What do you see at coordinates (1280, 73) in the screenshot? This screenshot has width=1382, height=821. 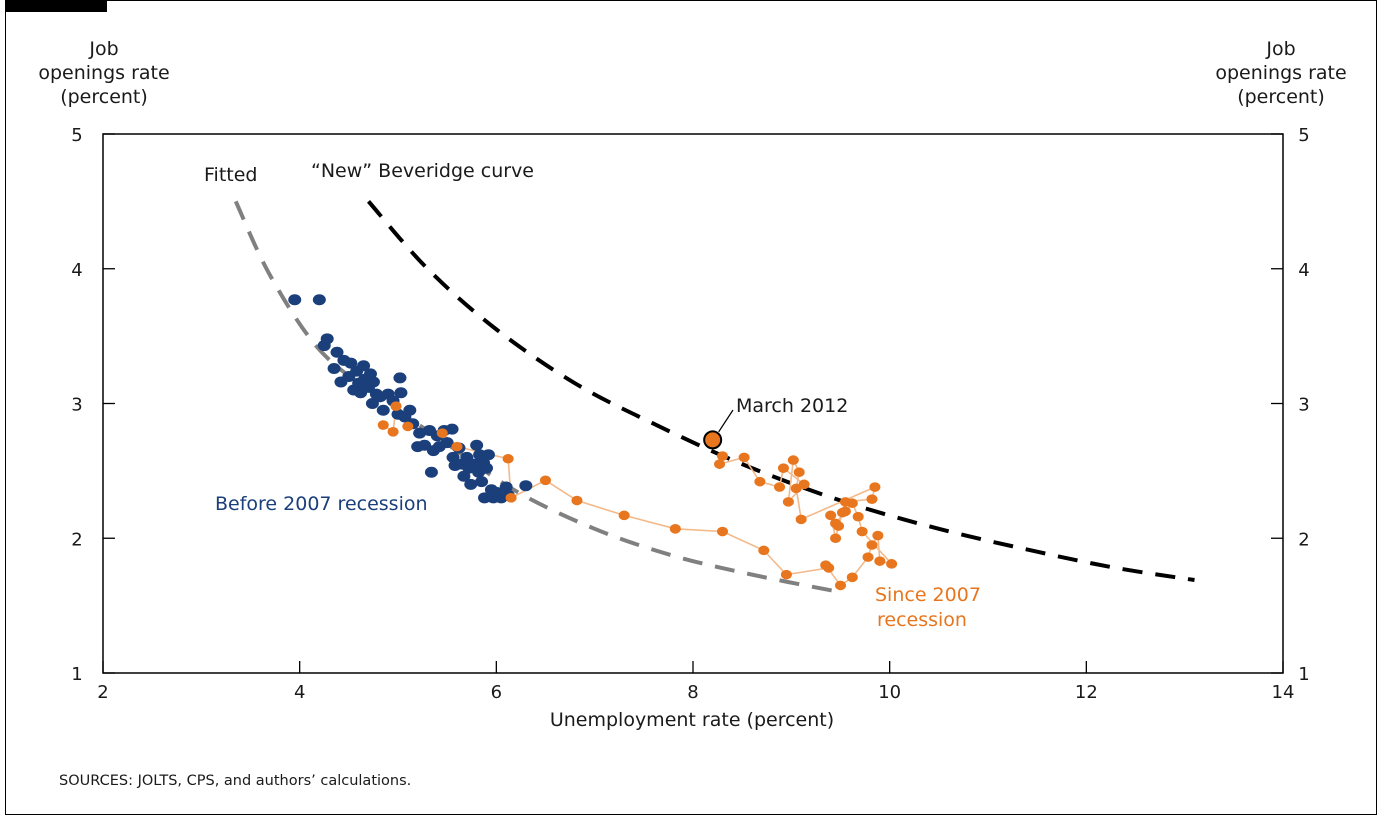 I see `y-axis-title-right-line2: openings rate` at bounding box center [1280, 73].